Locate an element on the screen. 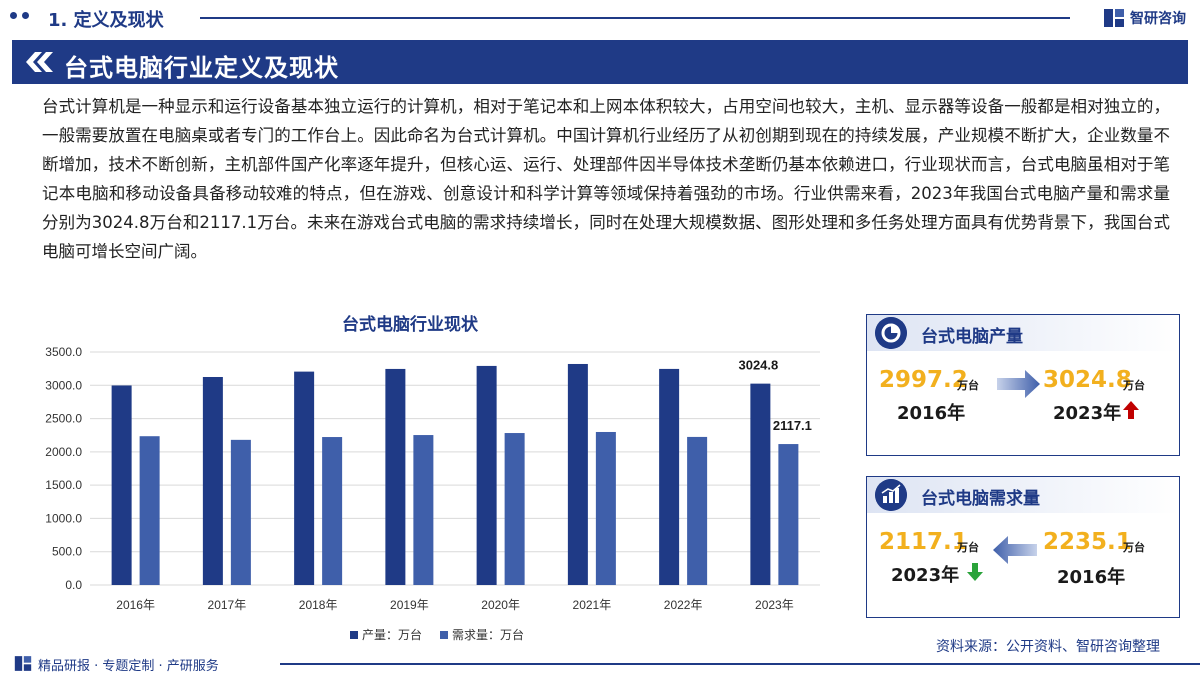 The width and height of the screenshot is (1200, 676). x-tick-label: 2023年 is located at coordinates (774, 605).